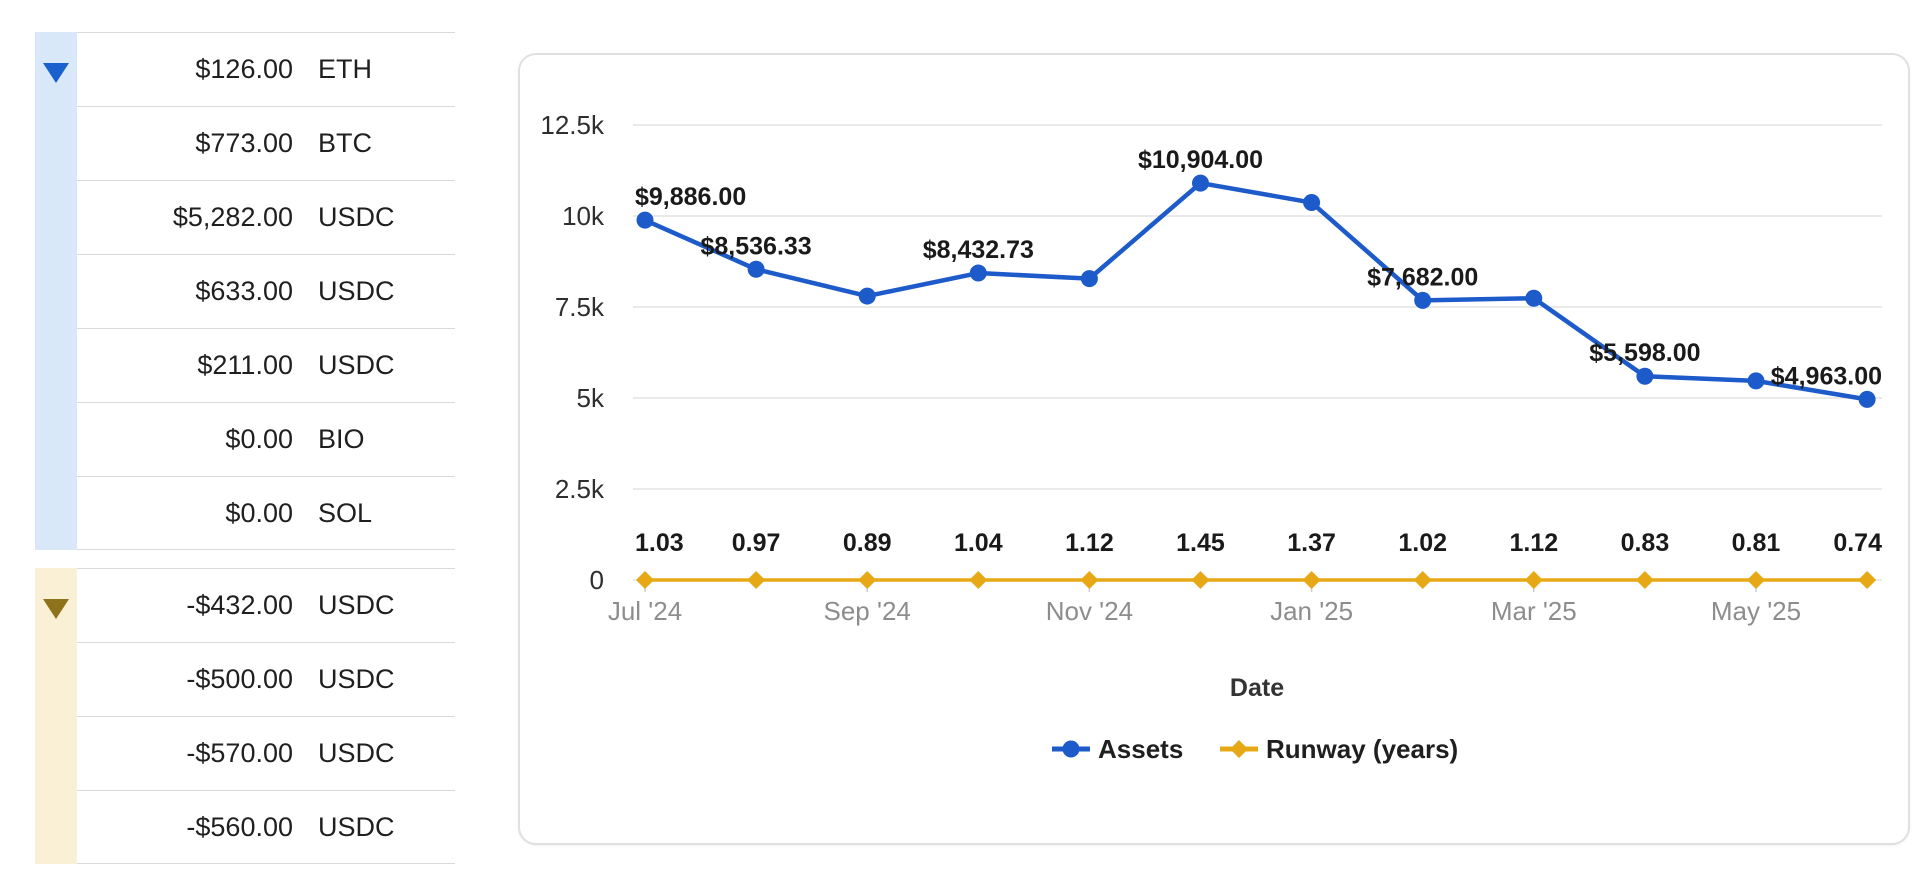 The image size is (1926, 886). Describe the element at coordinates (1071, 749) in the screenshot. I see `assets-legend-dot-icon` at that location.